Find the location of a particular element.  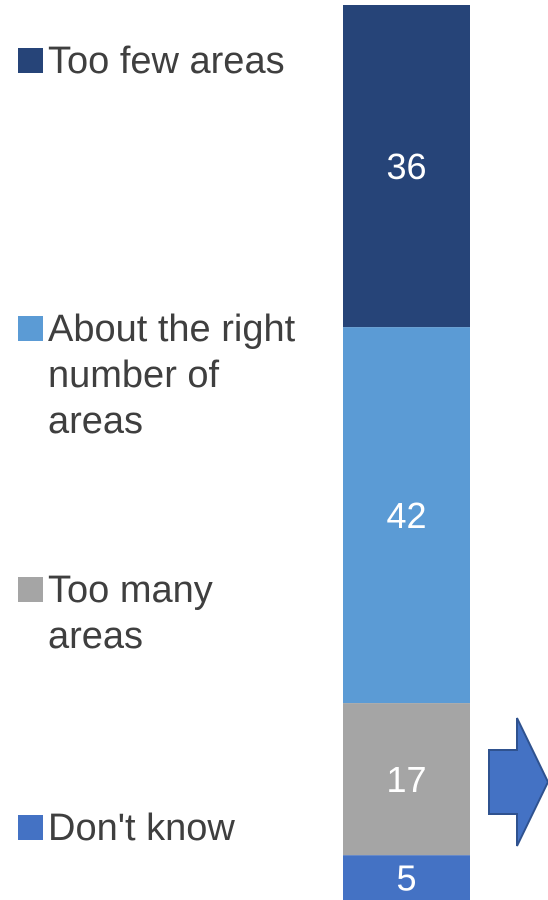

bar-segment-right-number is located at coordinates (406, 515).